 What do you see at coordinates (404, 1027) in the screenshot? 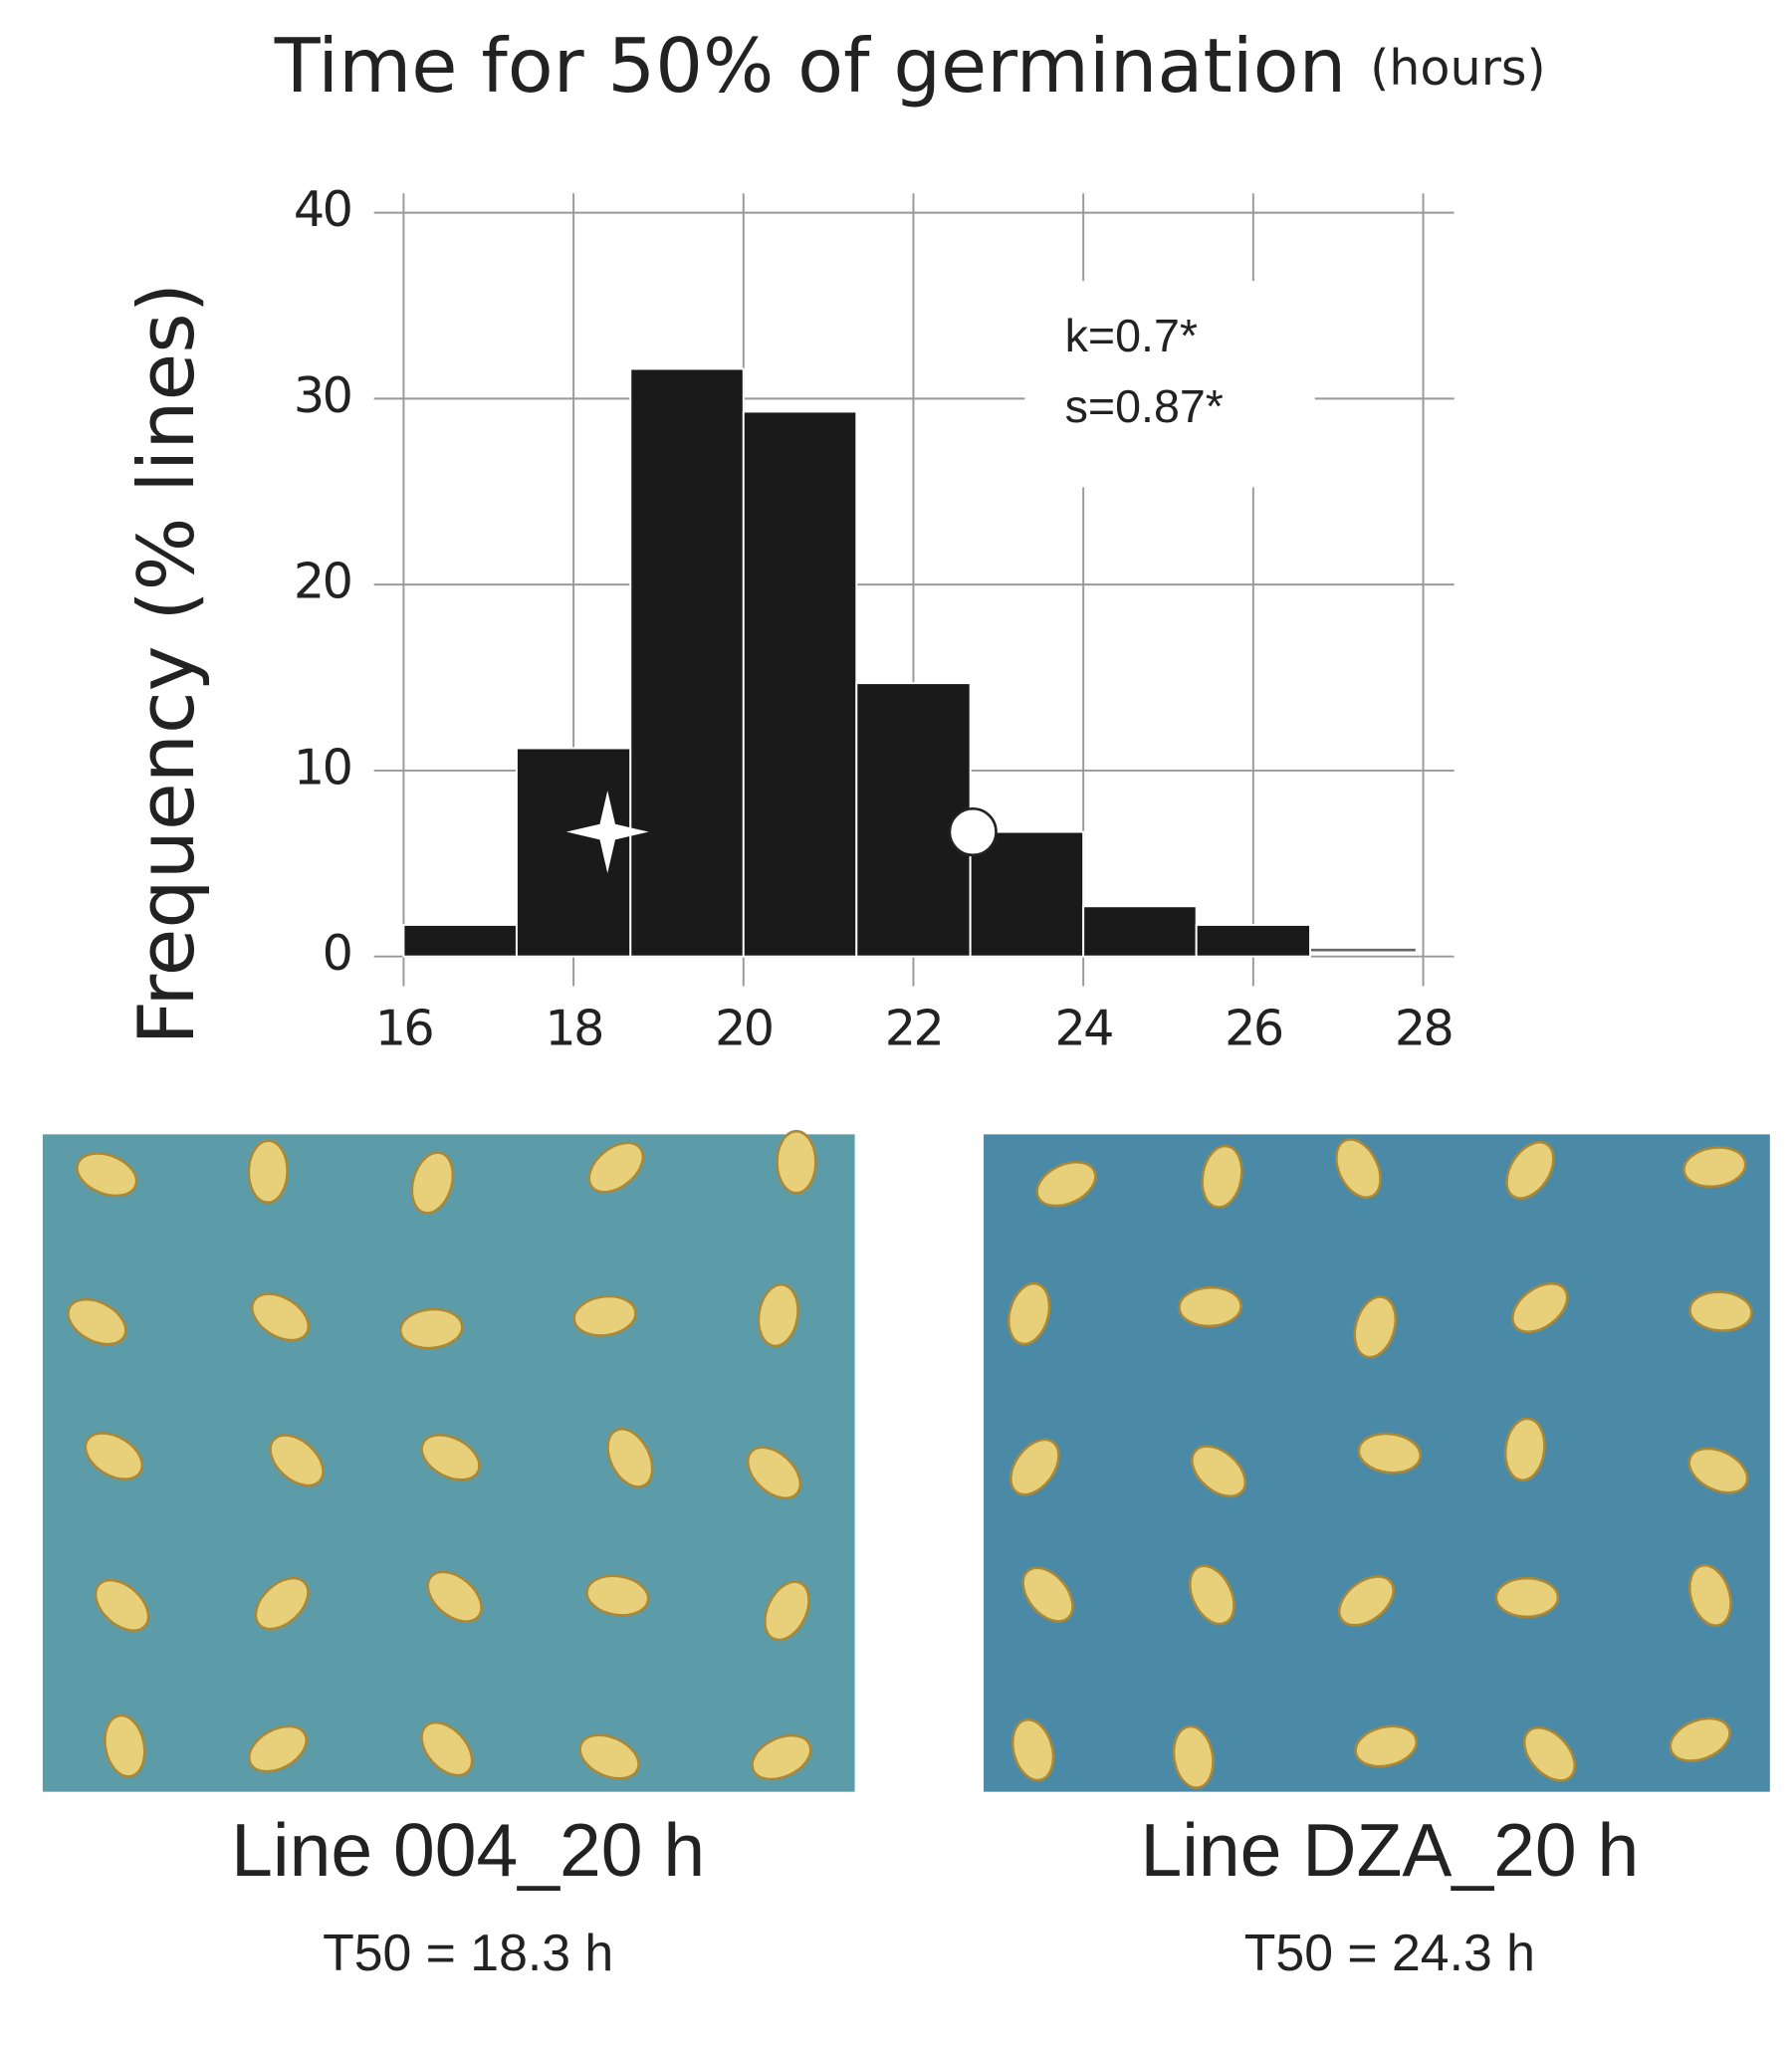
I see `x-tick-label: 16` at bounding box center [404, 1027].